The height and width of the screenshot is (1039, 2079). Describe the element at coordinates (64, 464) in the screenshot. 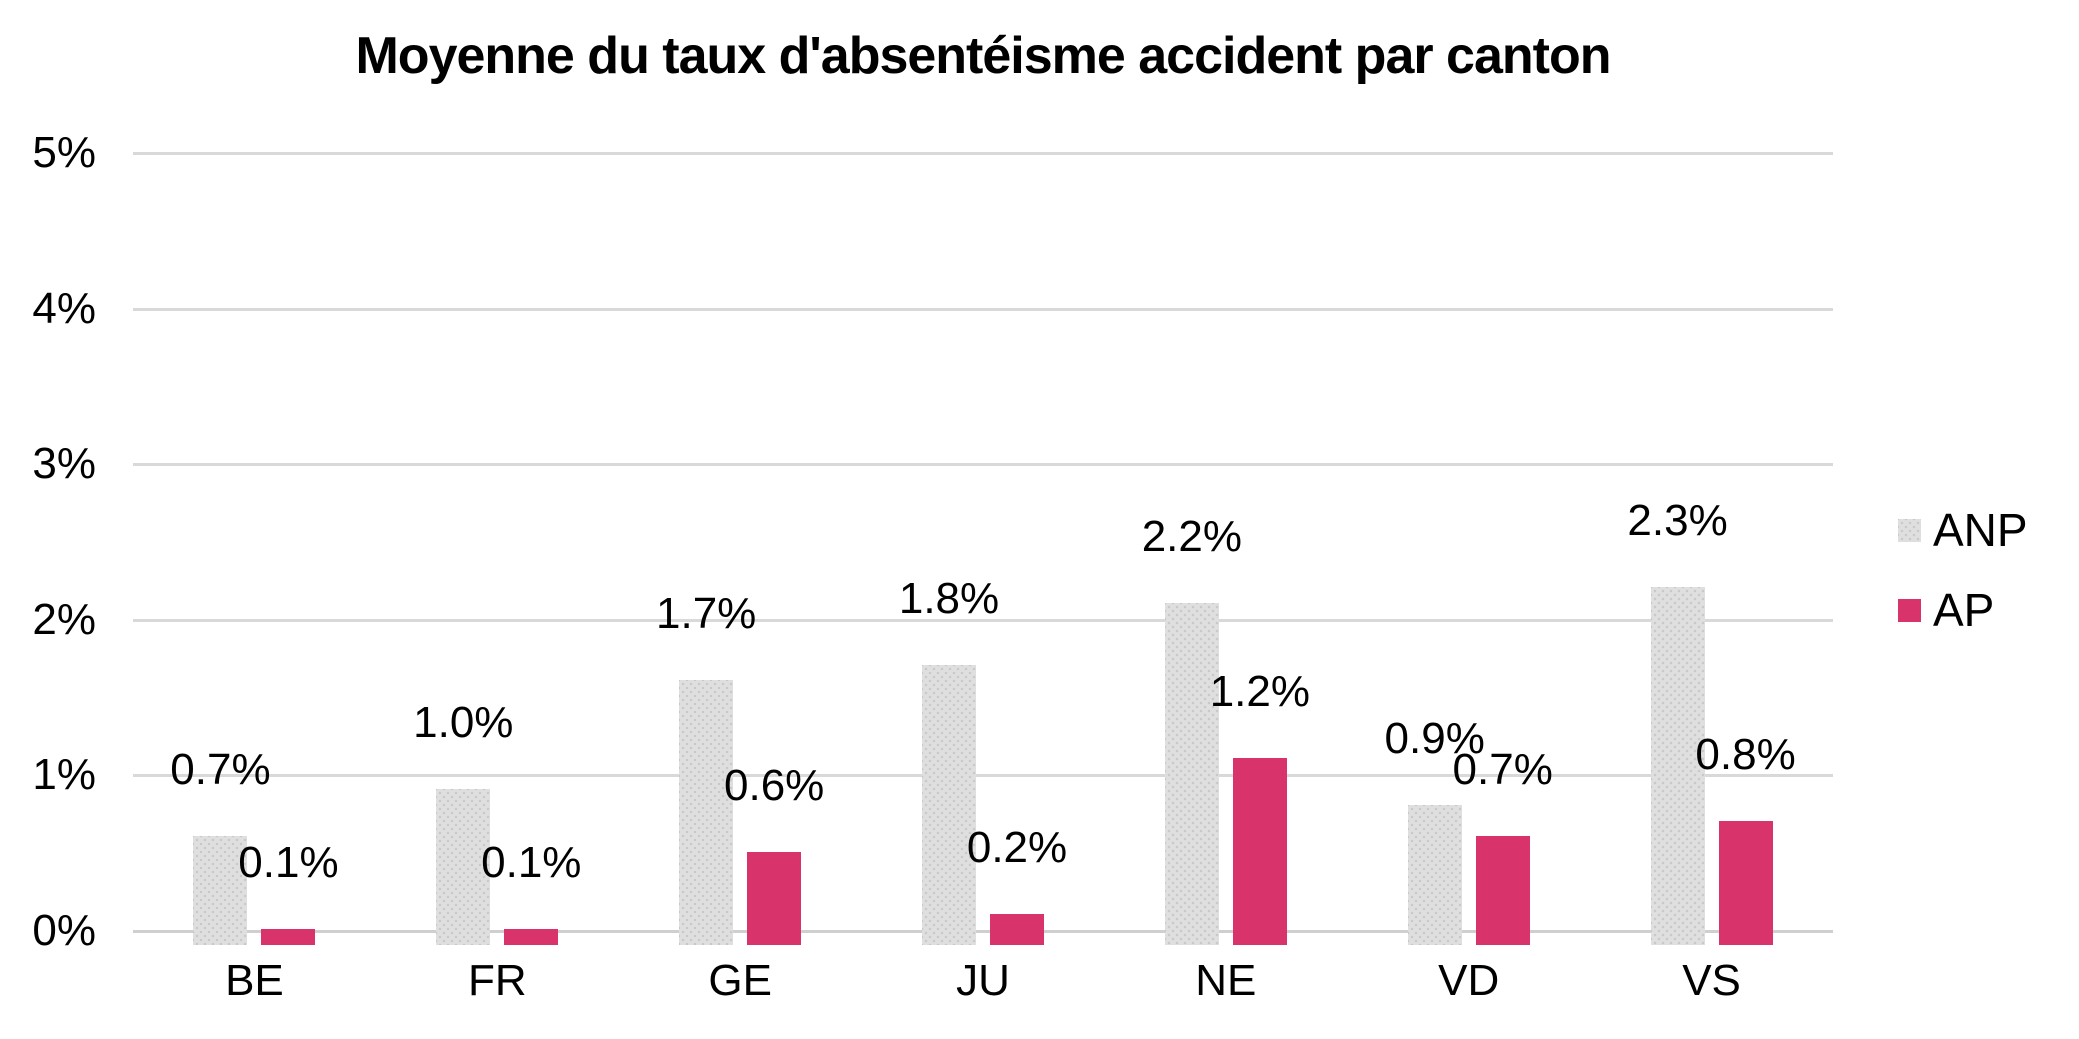

I see `y-tick-label-3%: 3%` at that location.